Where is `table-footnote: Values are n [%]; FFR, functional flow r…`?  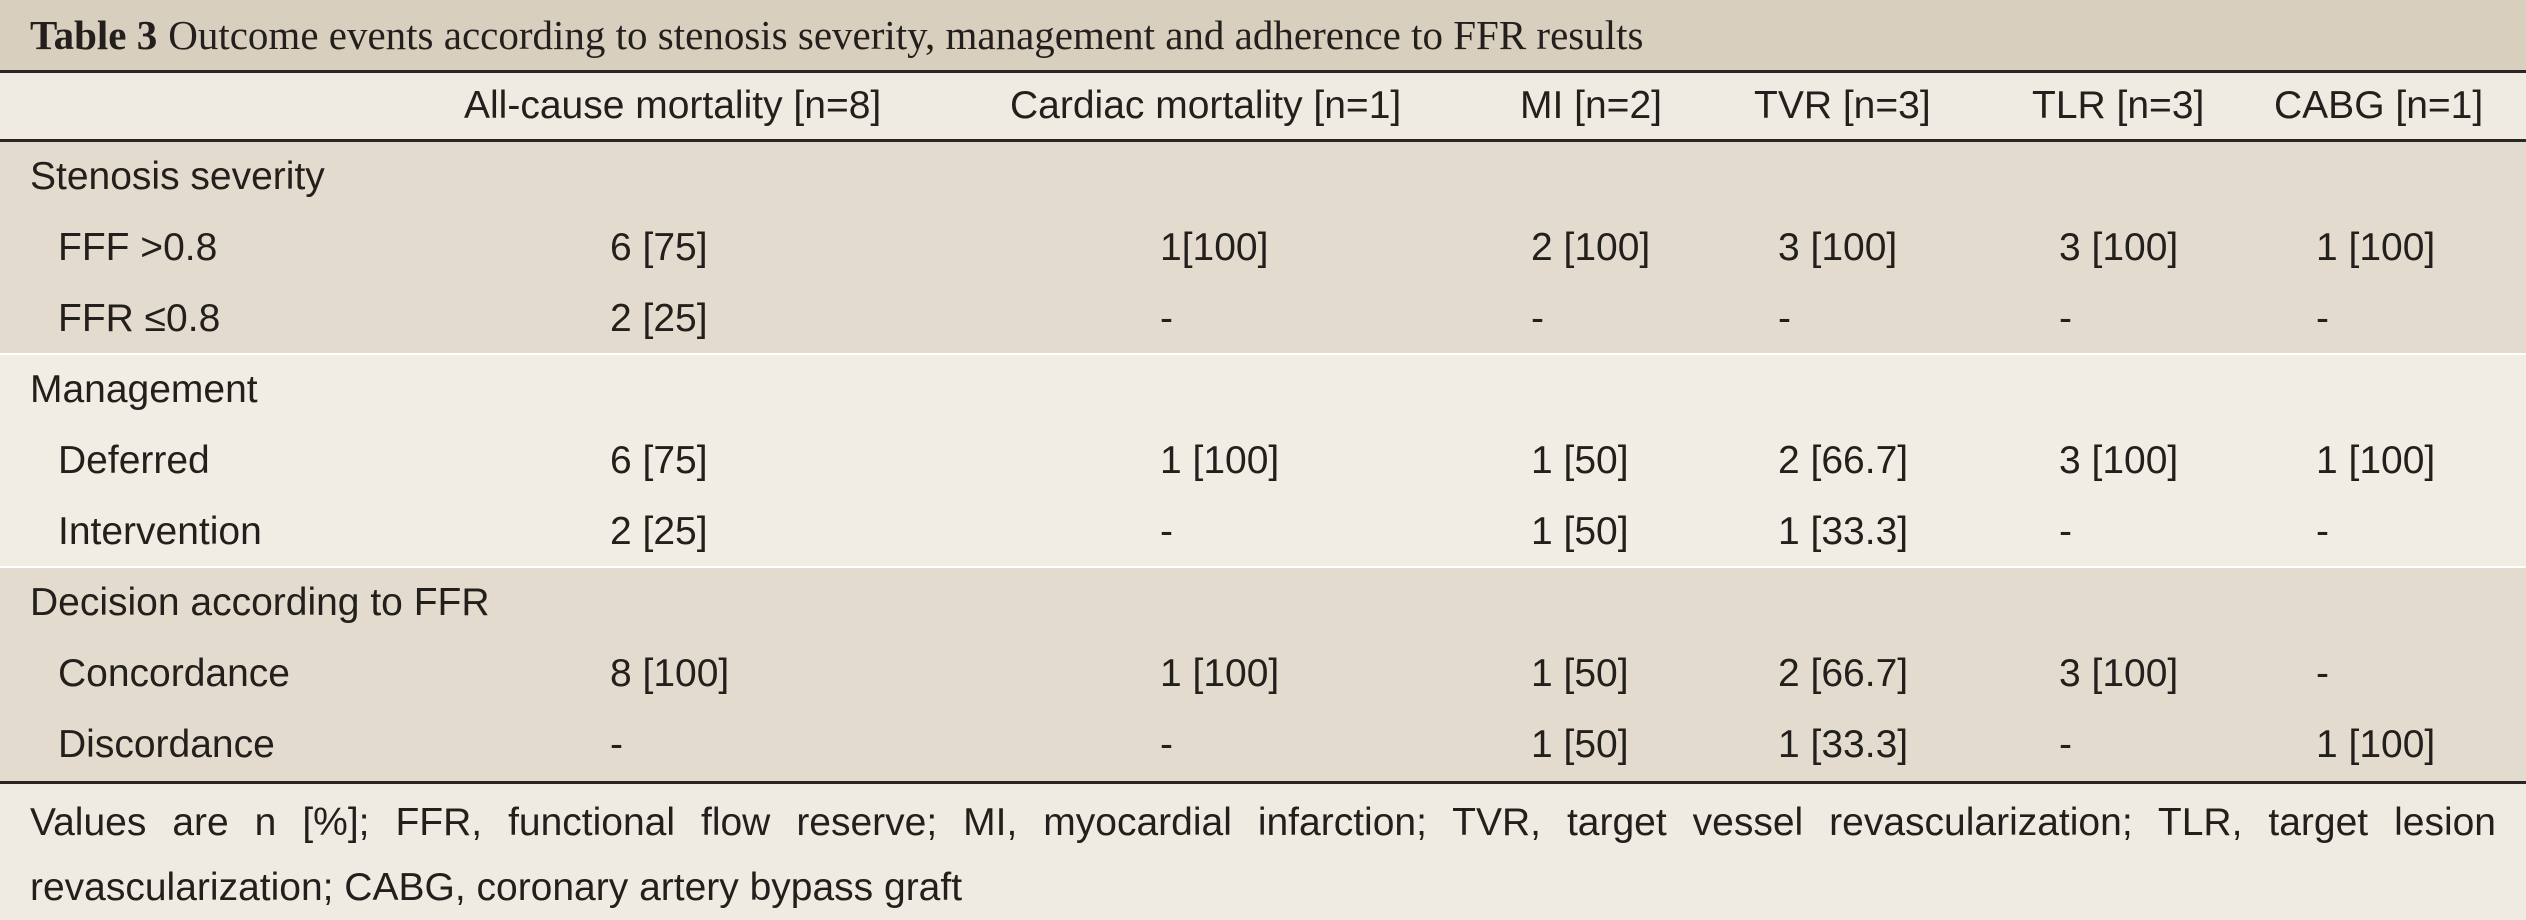 table-footnote: Values are n [%]; FFR, functional flow r… is located at coordinates (1263, 849).